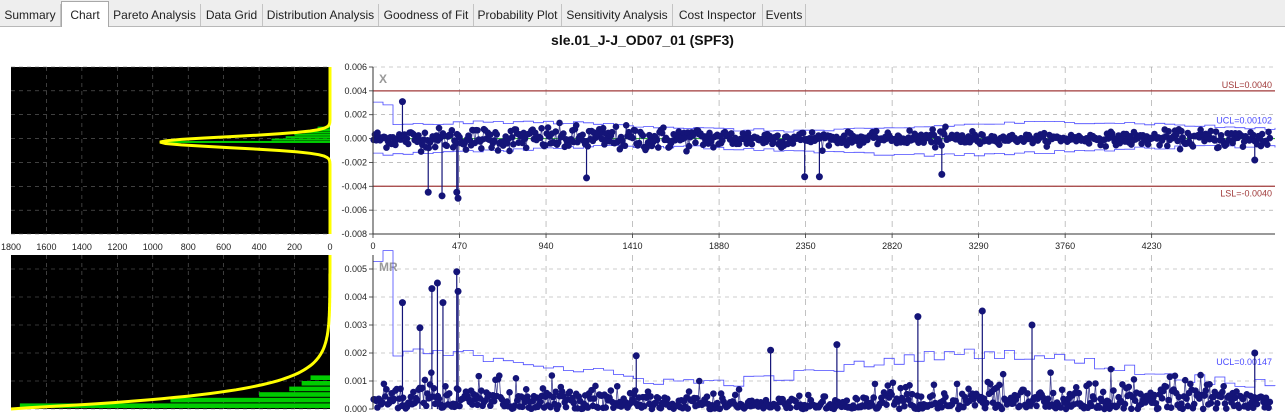  I want to click on histogram-x-tick-label: 1200, so click(117, 247).